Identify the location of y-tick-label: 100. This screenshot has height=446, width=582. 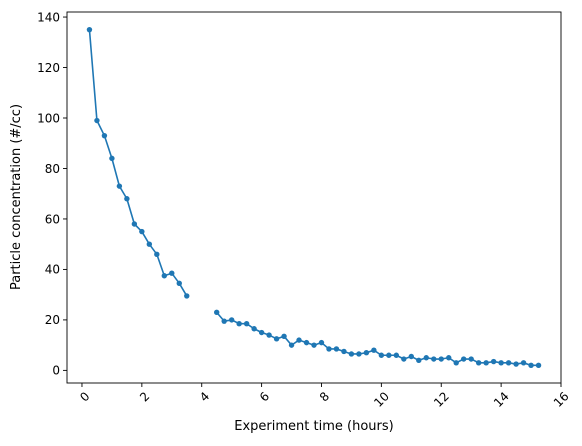
(48, 118).